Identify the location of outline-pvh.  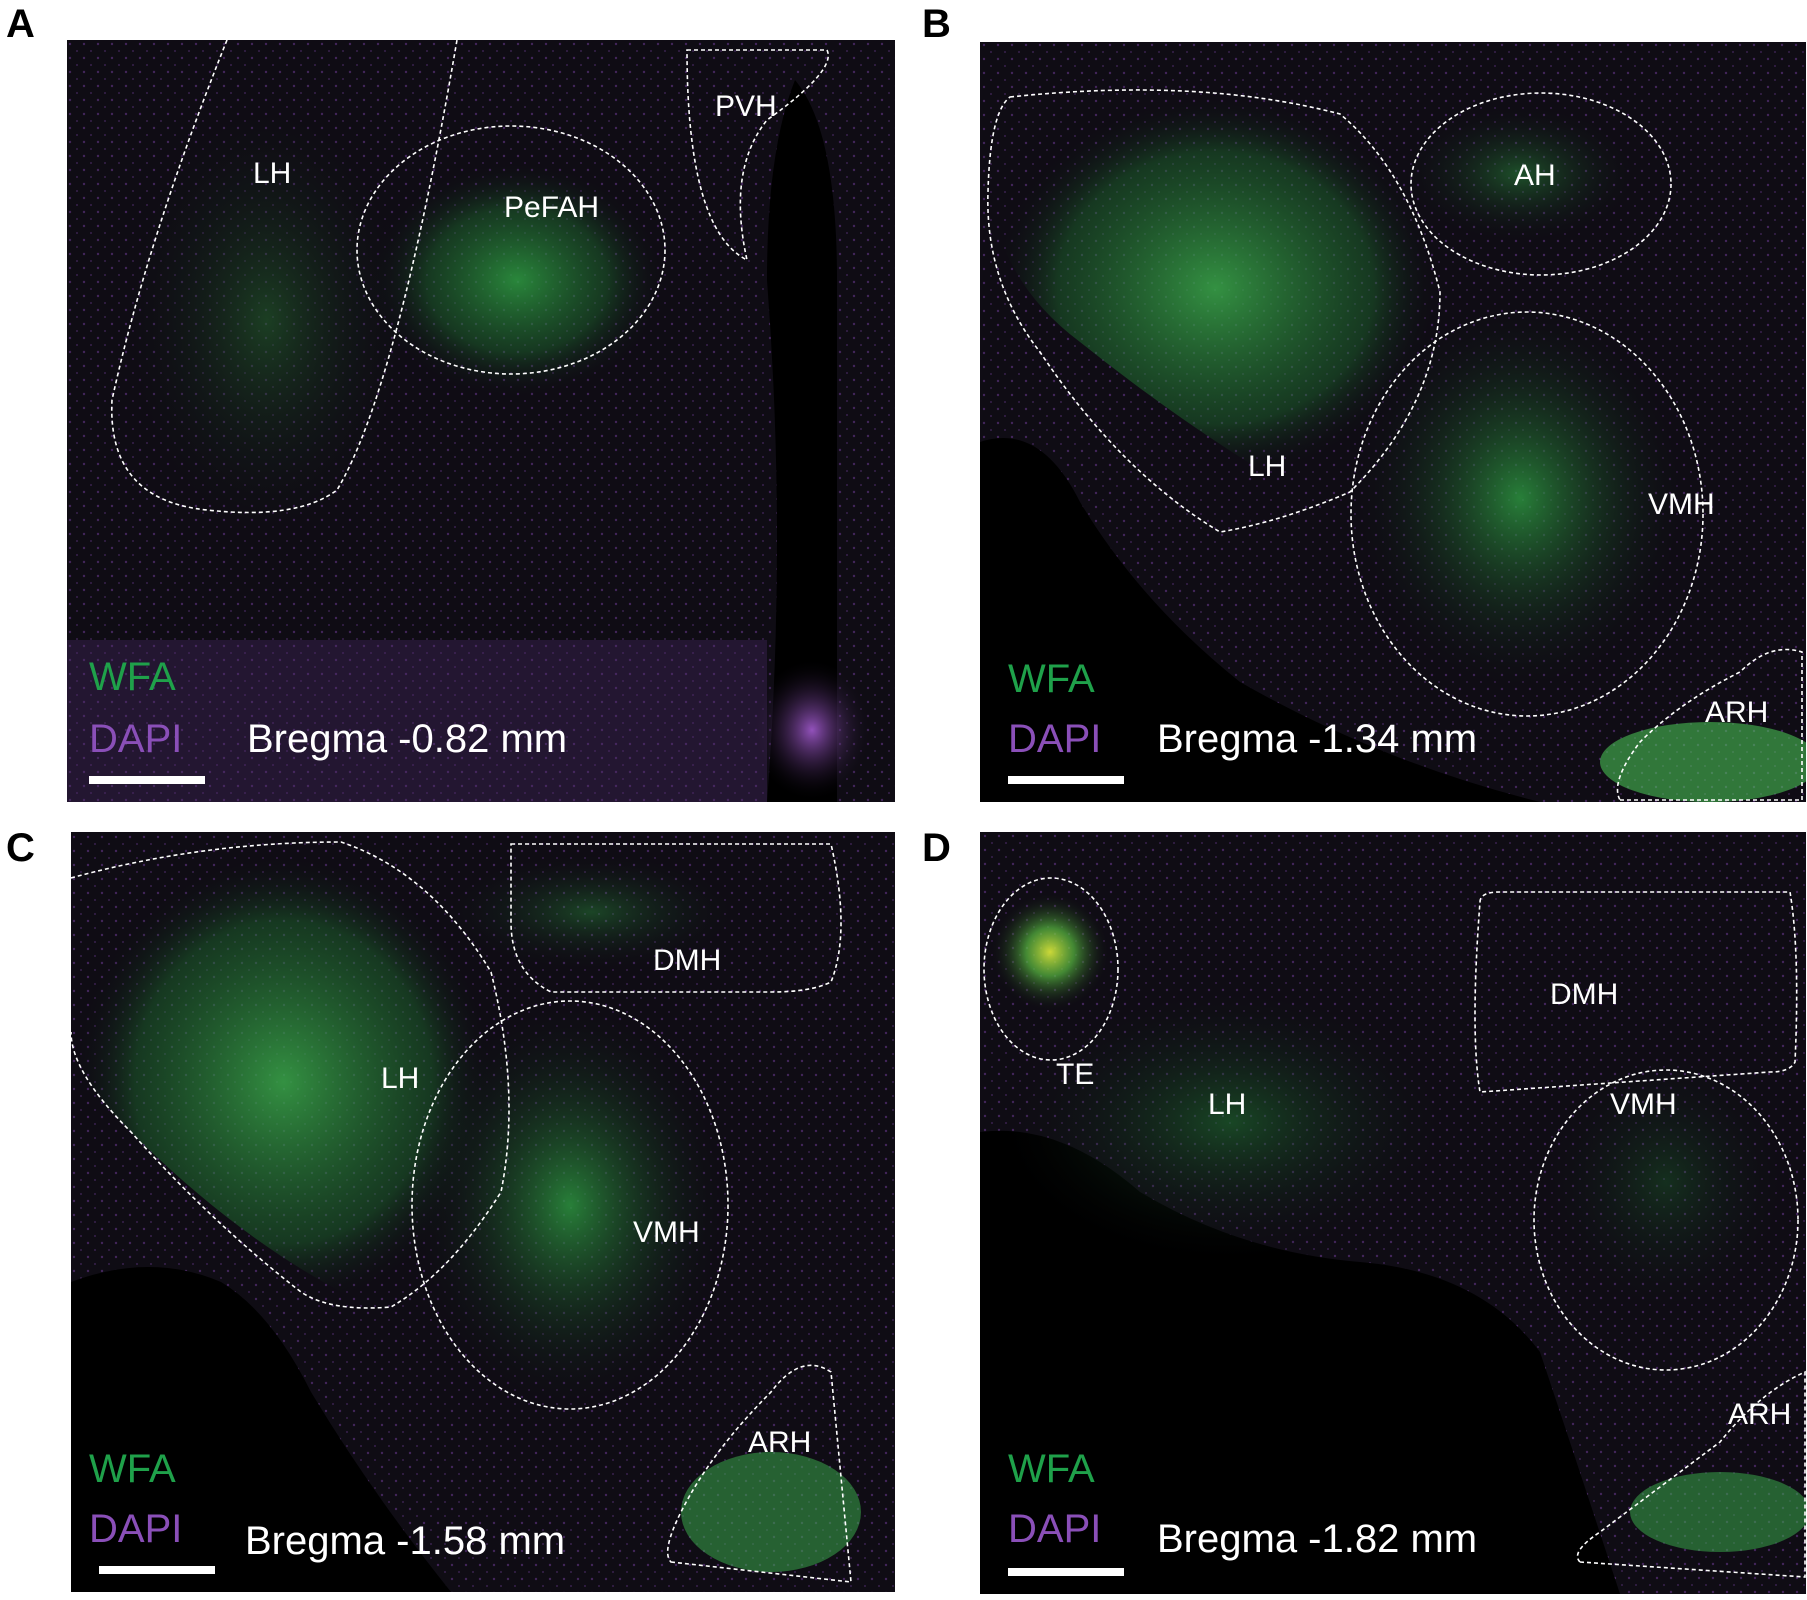
(757, 155).